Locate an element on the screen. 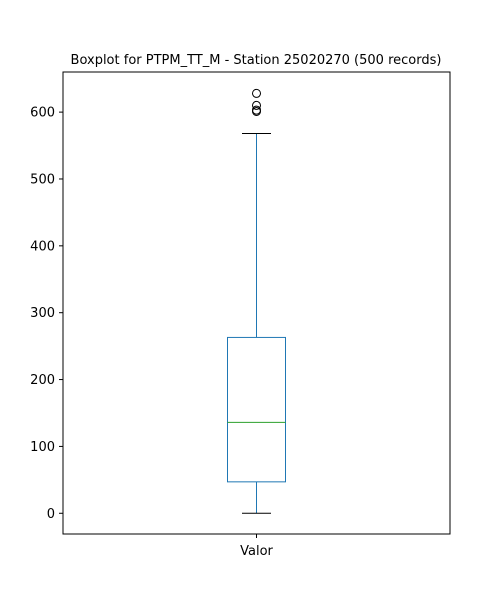 The height and width of the screenshot is (604, 500). y-tick-label-0: 0 is located at coordinates (51, 514).